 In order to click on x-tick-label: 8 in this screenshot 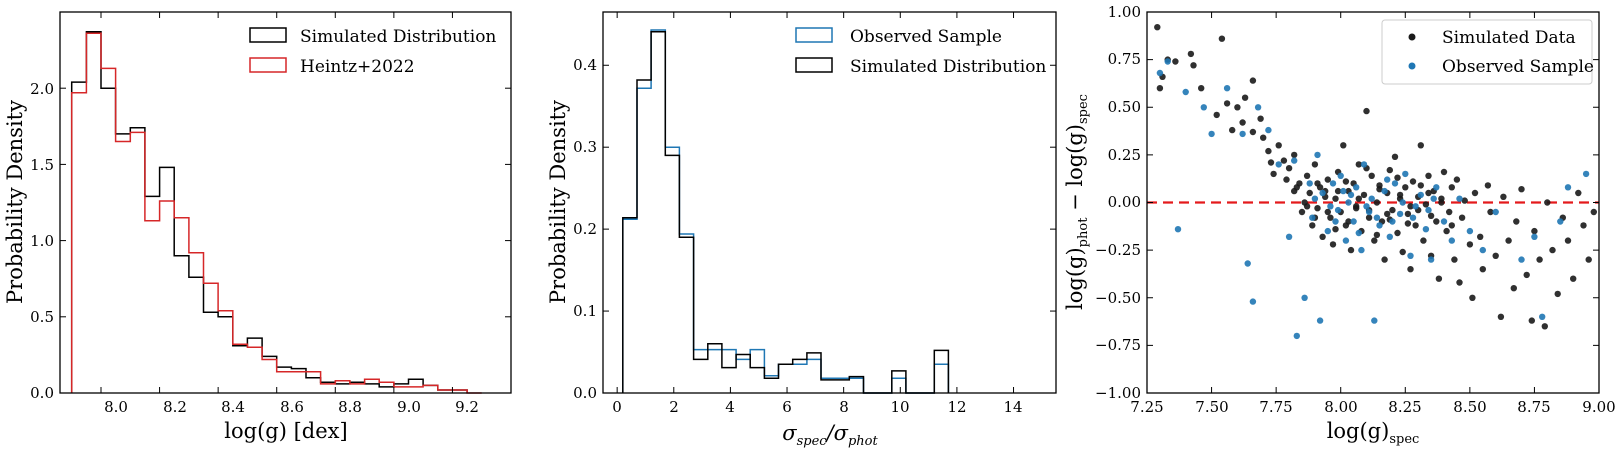, I will do `click(844, 407)`.